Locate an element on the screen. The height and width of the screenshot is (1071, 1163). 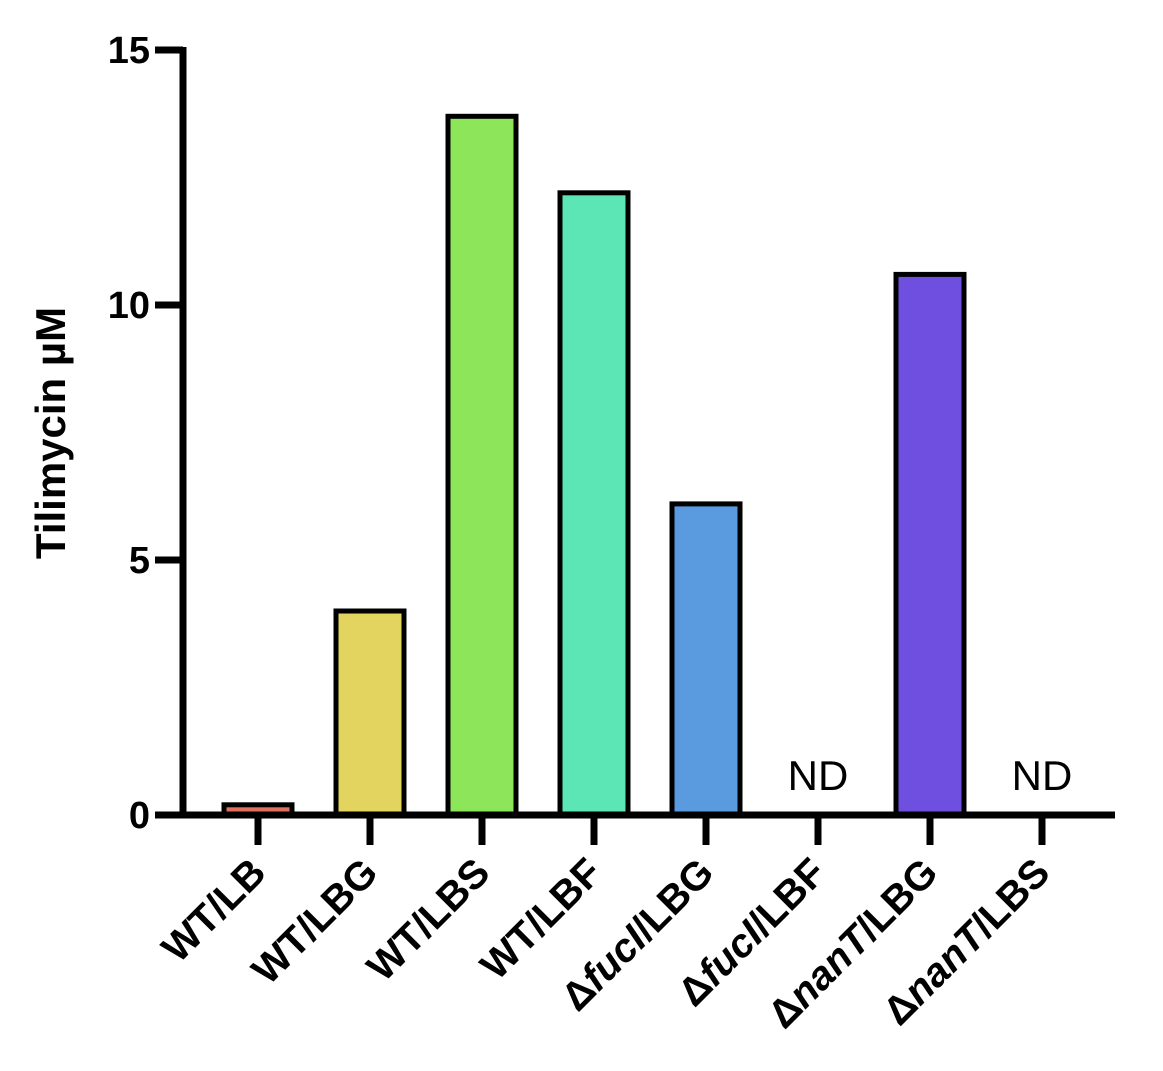
y-tick-label: 10 is located at coordinates (129, 306).